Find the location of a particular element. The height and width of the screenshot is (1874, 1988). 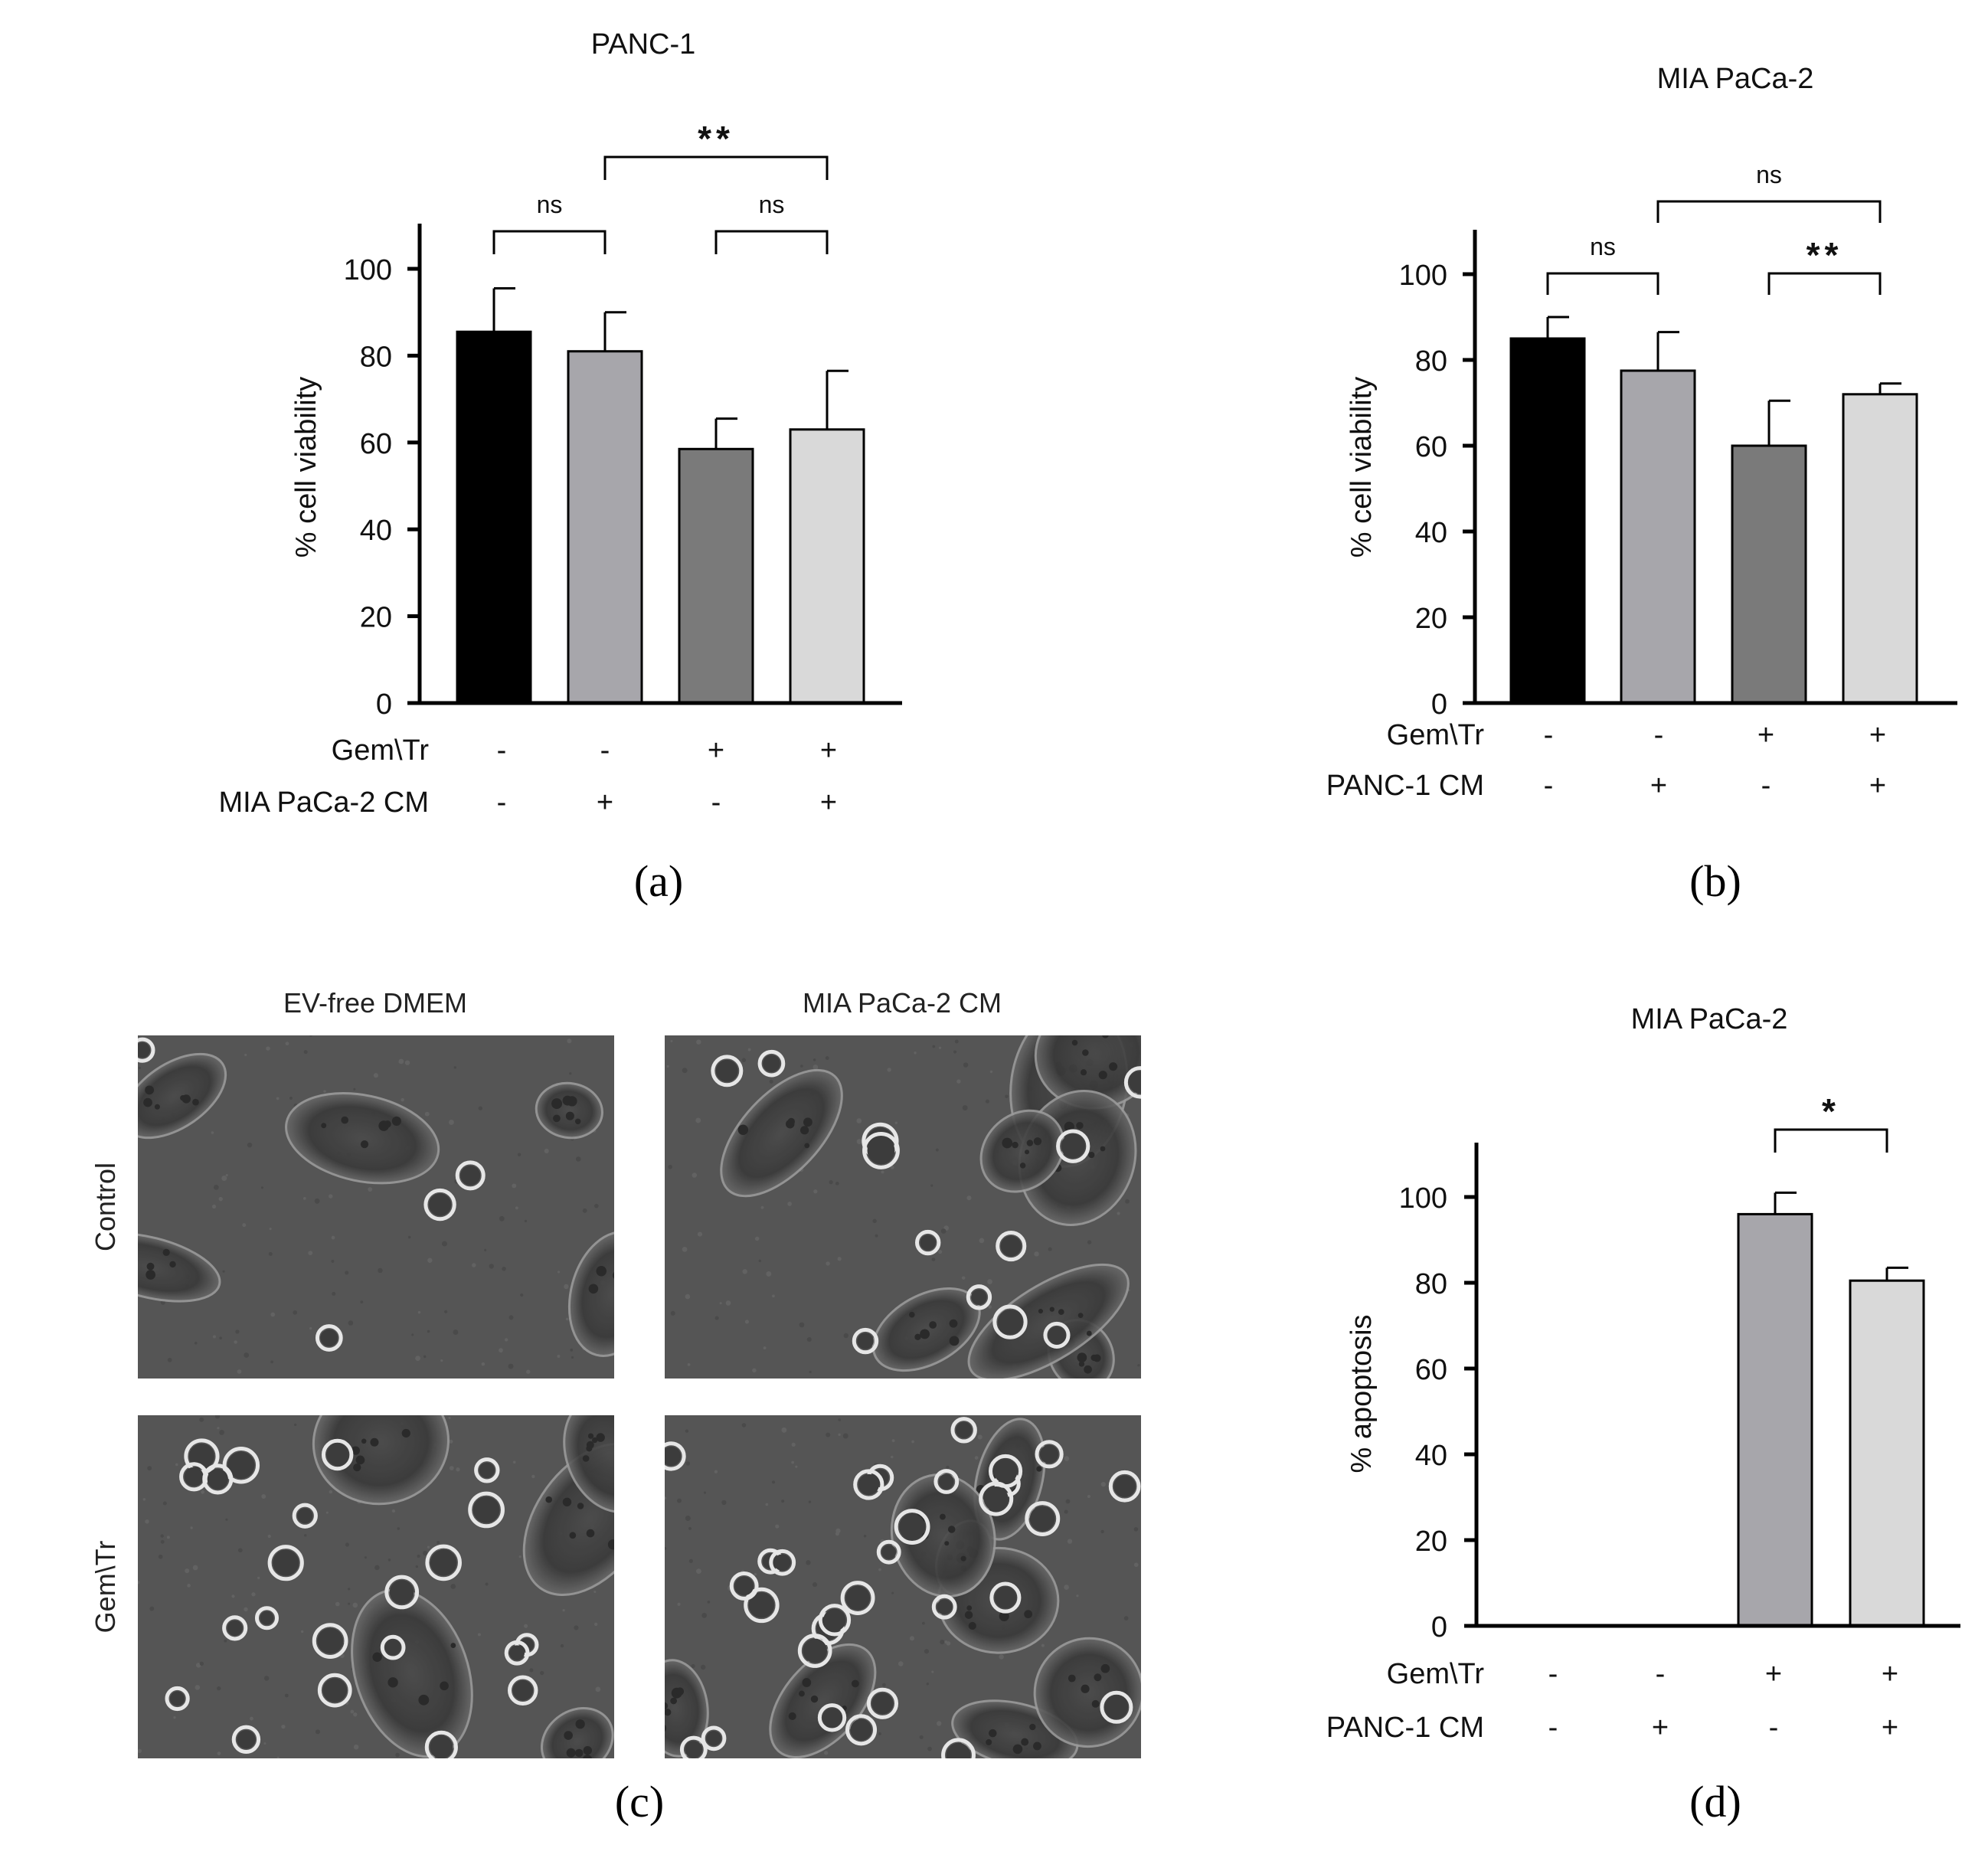

panel-letter: (d) is located at coordinates (1715, 1802).